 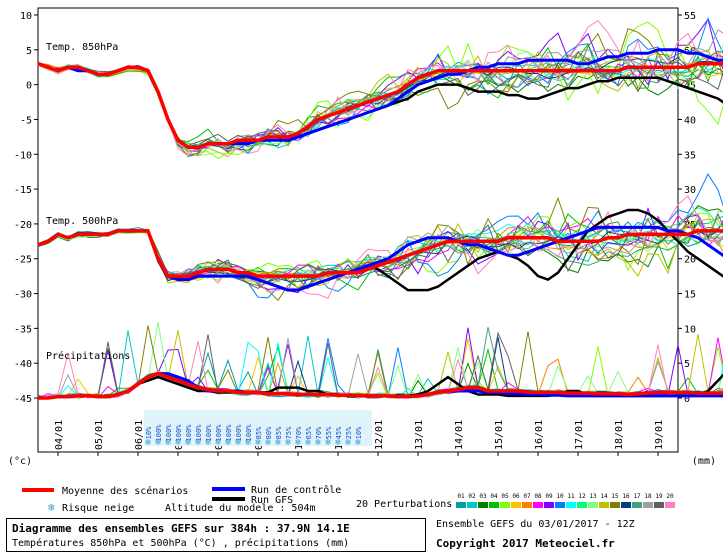 I want to click on legend-perturbation-id: 02, so click(x=472, y=496).